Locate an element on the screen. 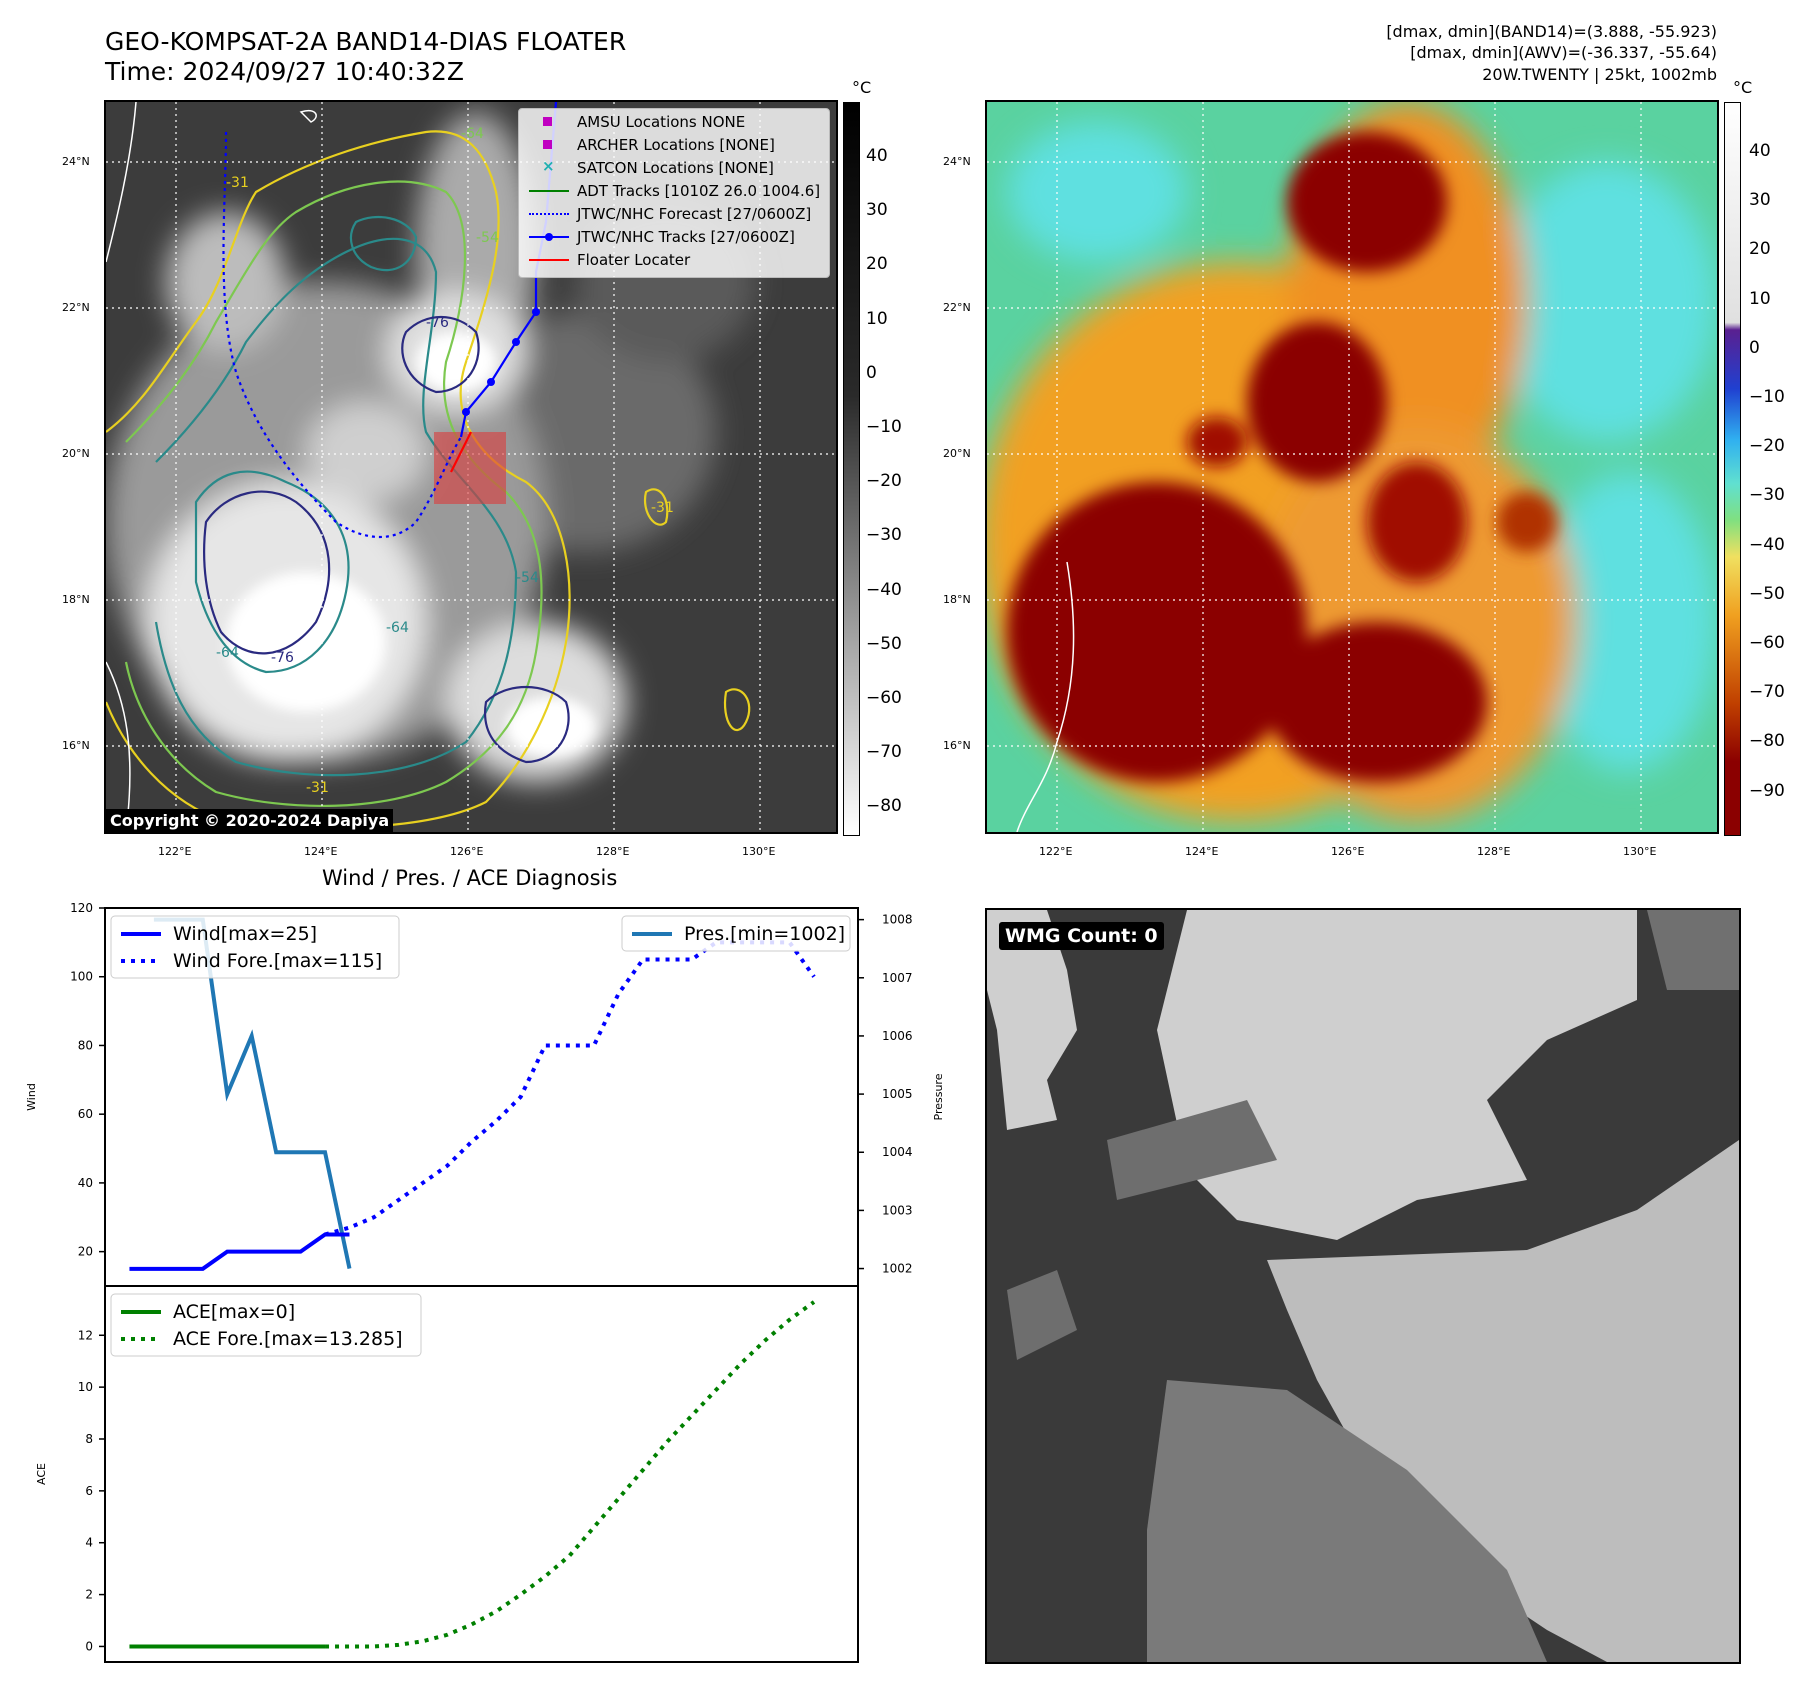 The height and width of the screenshot is (1690, 1797). legend-entry: AMSU Locations NONE is located at coordinates (637, 121).